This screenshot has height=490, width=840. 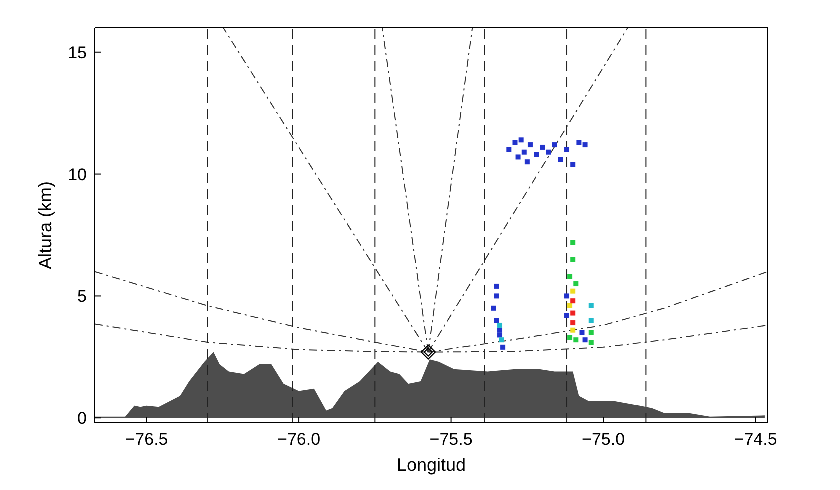 I want to click on x-tick-label: −76.5, so click(x=146, y=440).